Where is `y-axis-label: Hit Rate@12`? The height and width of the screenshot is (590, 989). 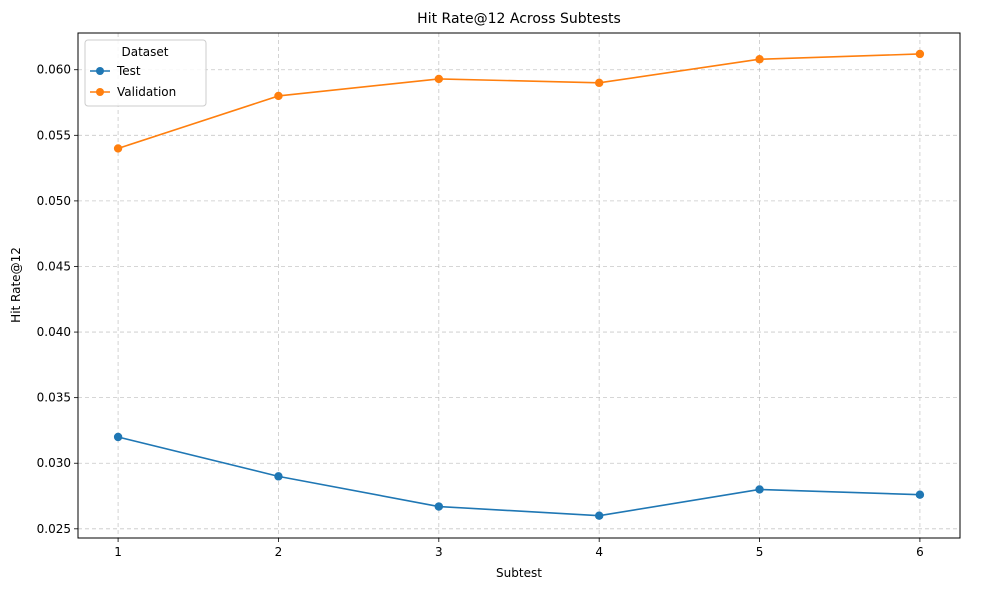 y-axis-label: Hit Rate@12 is located at coordinates (16, 285).